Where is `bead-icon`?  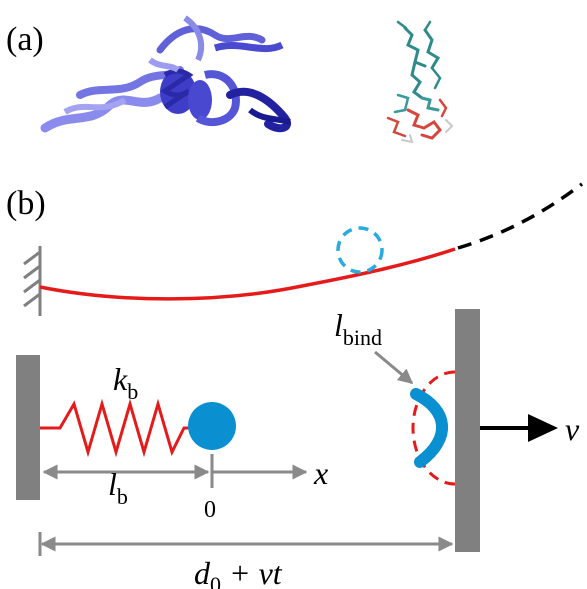
bead-icon is located at coordinates (212, 426).